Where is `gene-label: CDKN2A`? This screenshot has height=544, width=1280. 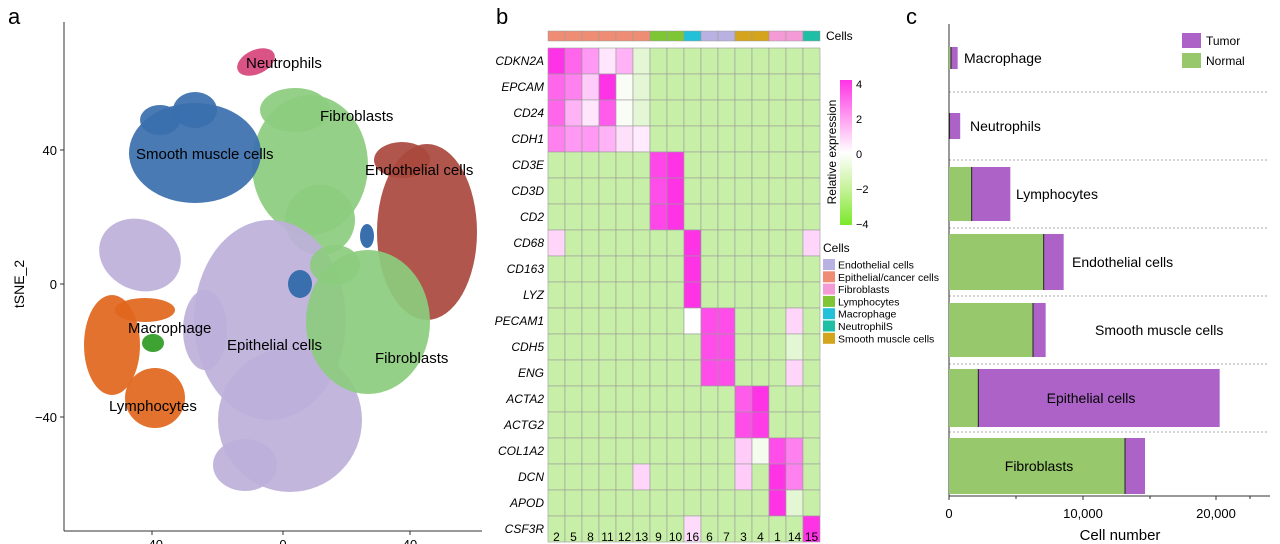 gene-label: CDKN2A is located at coordinates (519, 61).